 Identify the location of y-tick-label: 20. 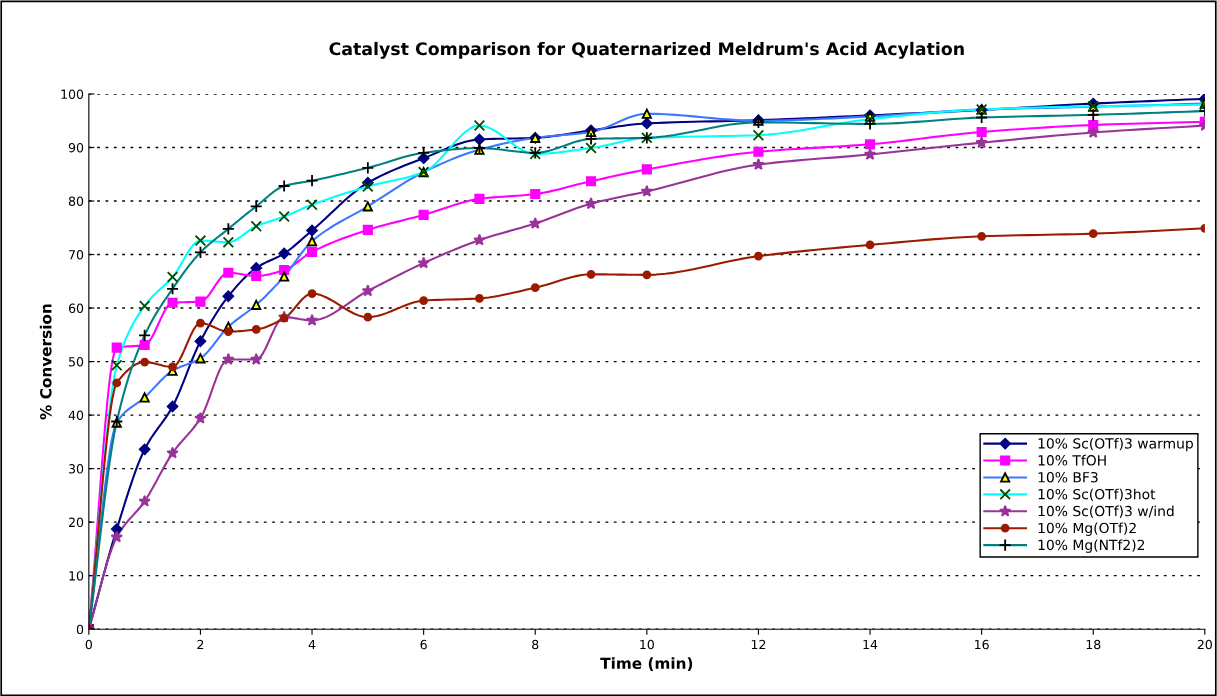
(76, 522).